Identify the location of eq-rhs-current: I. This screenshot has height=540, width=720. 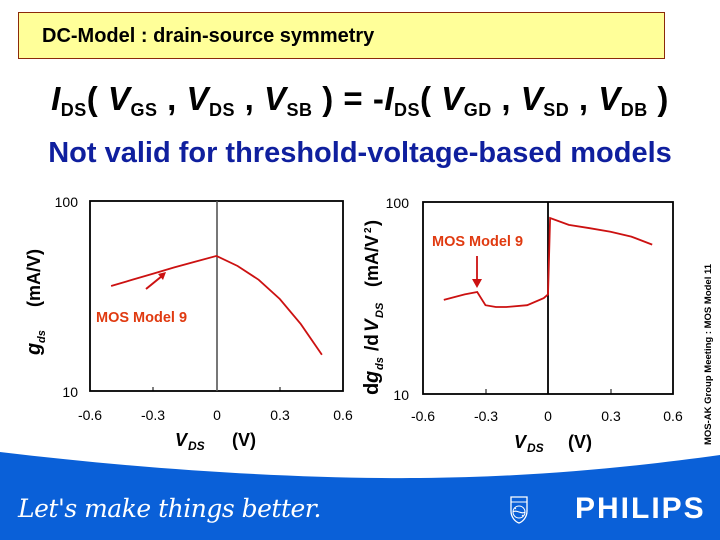
(389, 98).